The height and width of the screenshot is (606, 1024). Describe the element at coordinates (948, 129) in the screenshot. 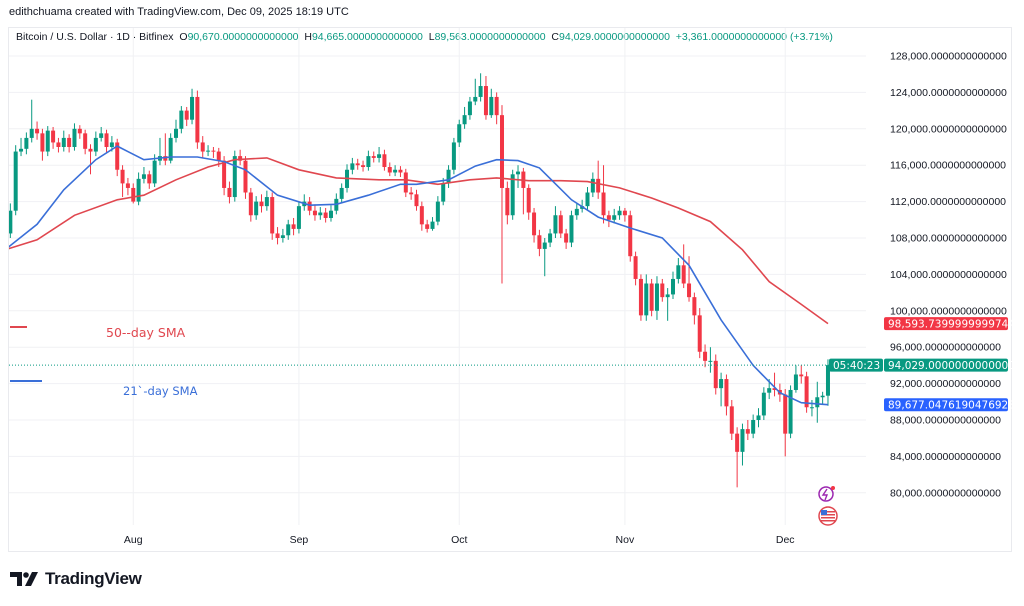

I see `y-tick-label: 120,000.0000000000000` at that location.